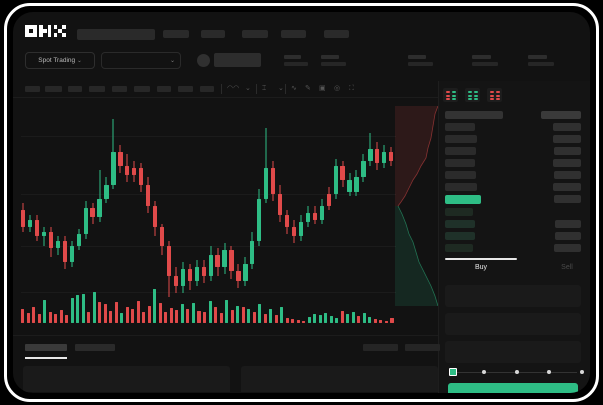 The image size is (603, 405). I want to click on volume-series, so click(208, 305).